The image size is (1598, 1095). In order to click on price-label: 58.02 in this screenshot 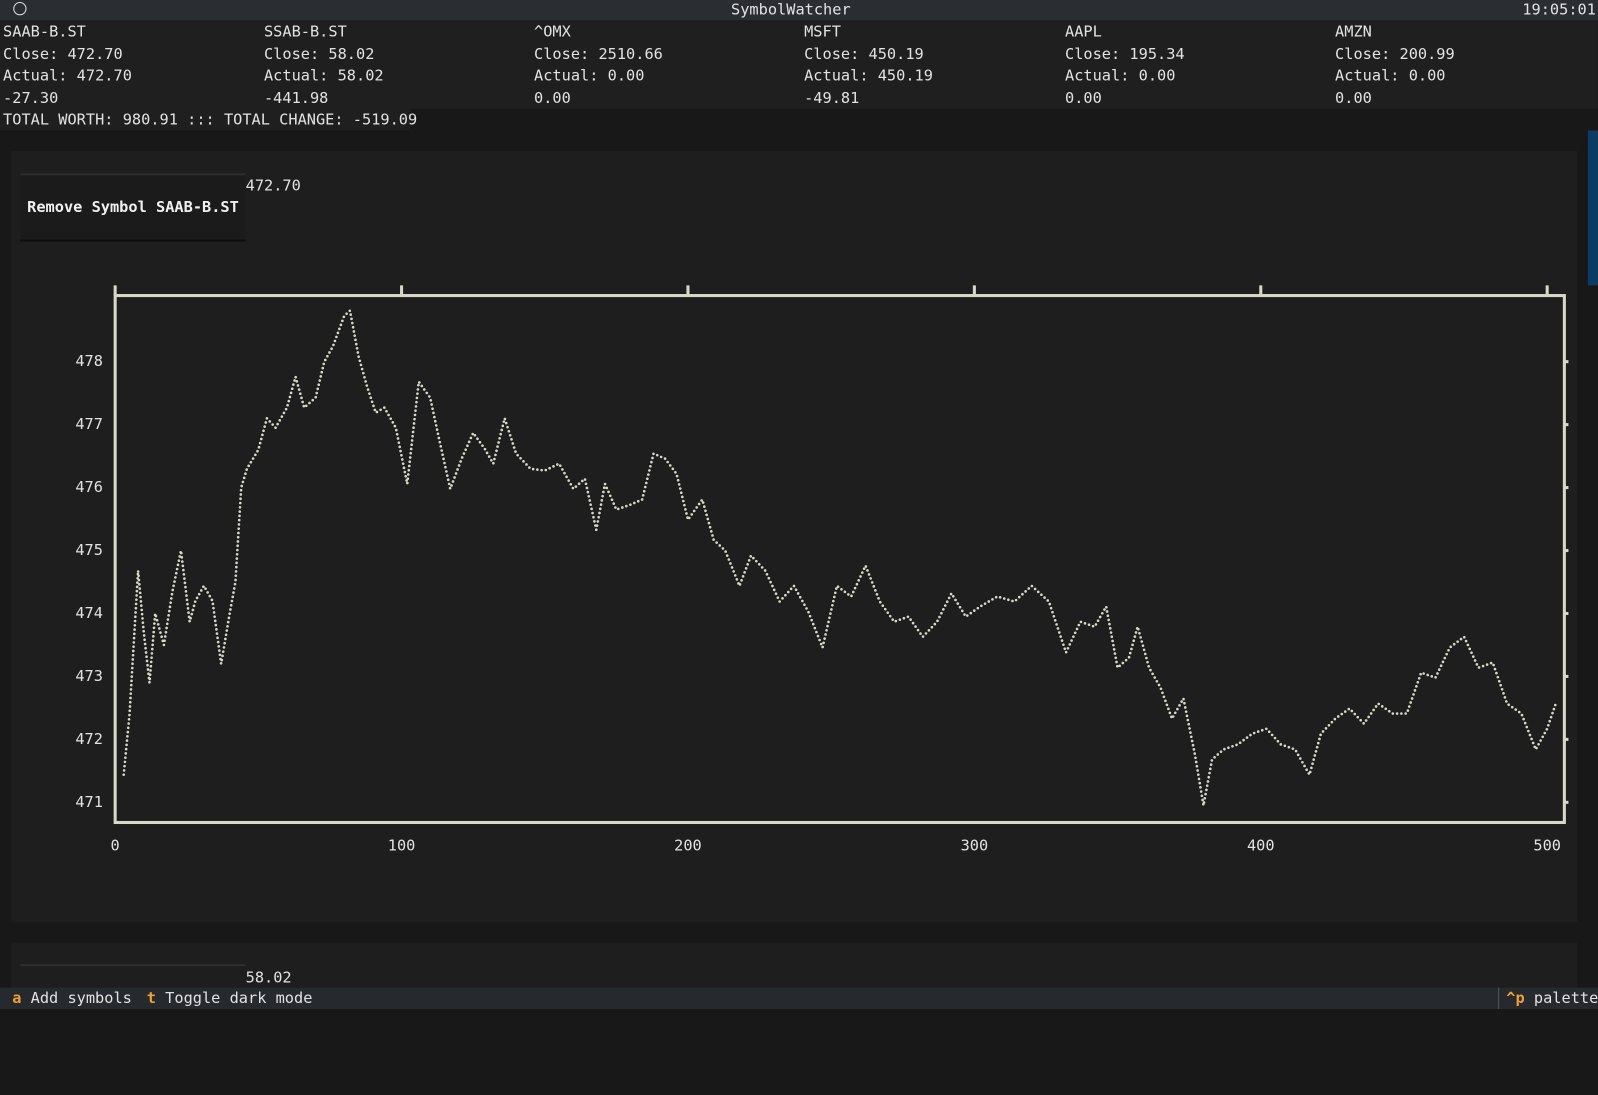, I will do `click(268, 977)`.